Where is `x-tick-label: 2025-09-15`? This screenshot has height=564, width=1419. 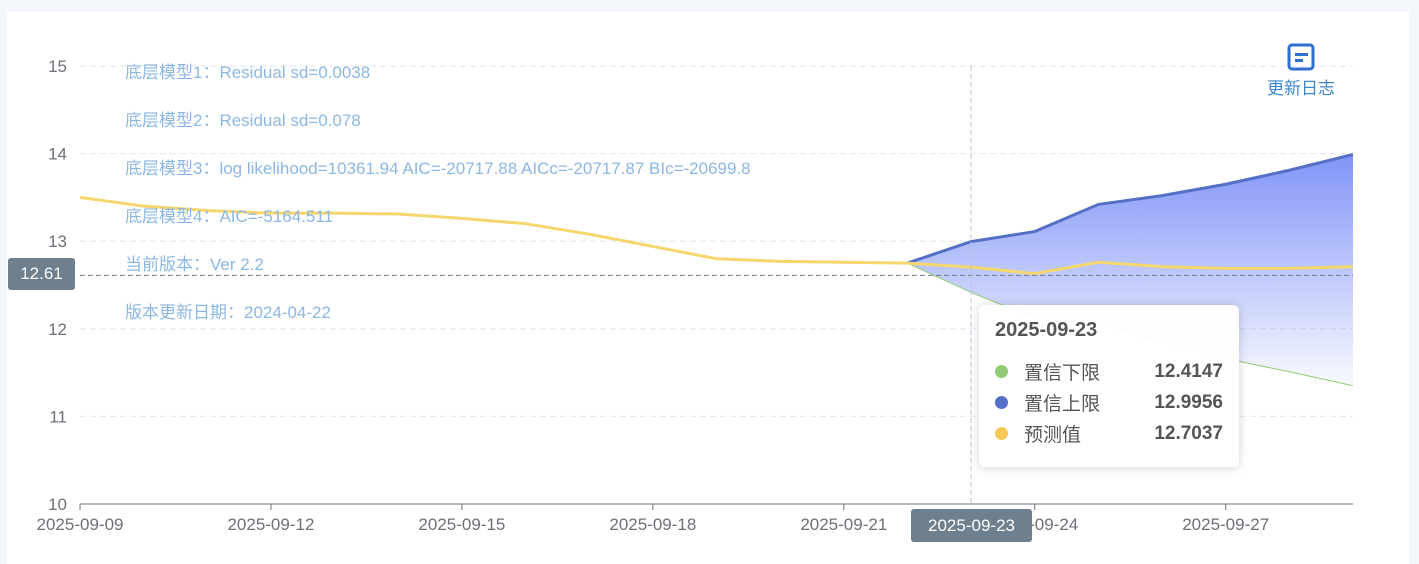
x-tick-label: 2025-09-15 is located at coordinates (461, 524).